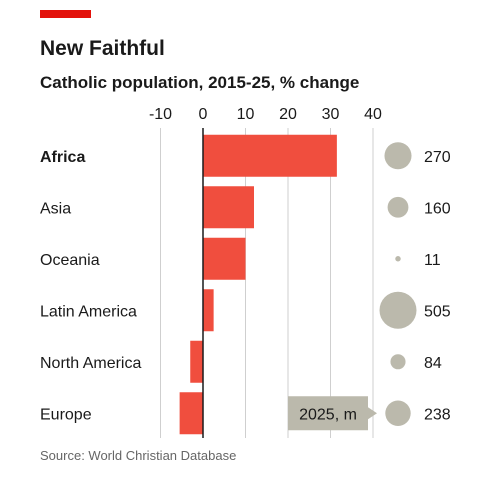 The height and width of the screenshot is (482, 484). Describe the element at coordinates (432, 260) in the screenshot. I see `bubble-value-label: 11` at that location.